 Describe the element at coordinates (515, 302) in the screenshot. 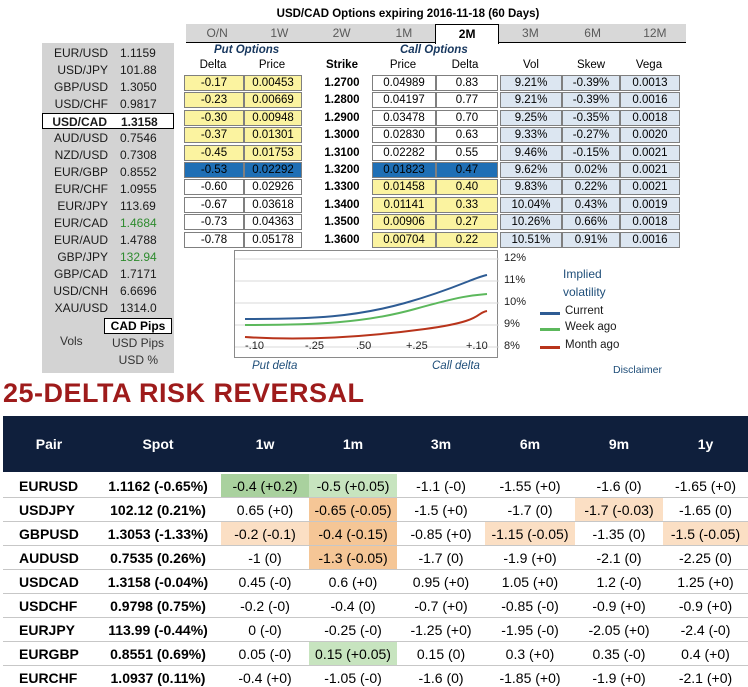

I see `y-tick: 10%` at that location.